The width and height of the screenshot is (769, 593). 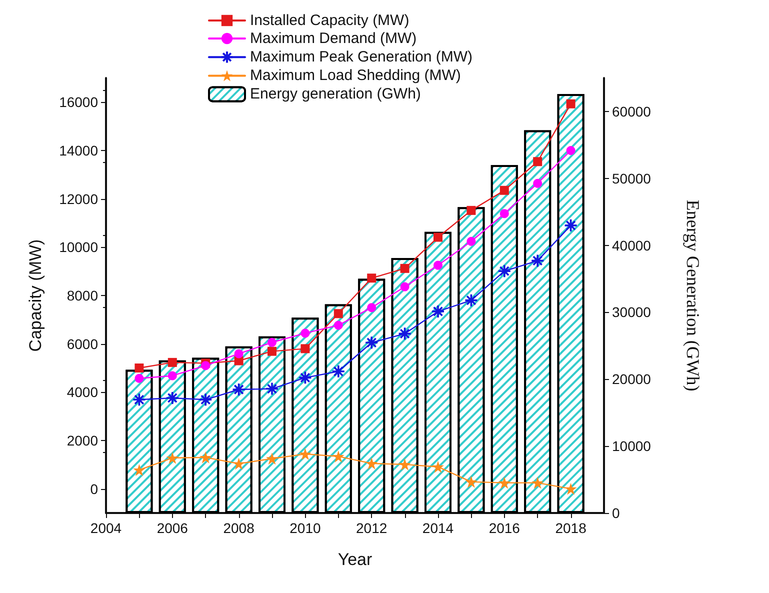 What do you see at coordinates (632, 178) in the screenshot?
I see `y2-tick-label: 50000` at bounding box center [632, 178].